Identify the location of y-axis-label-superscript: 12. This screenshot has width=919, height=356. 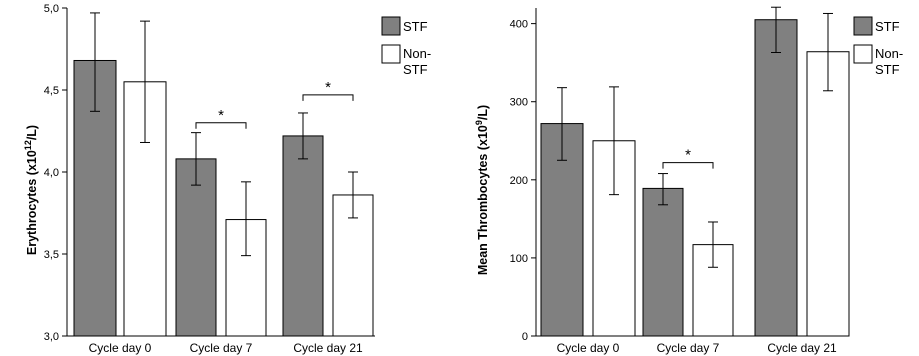
(28, 145).